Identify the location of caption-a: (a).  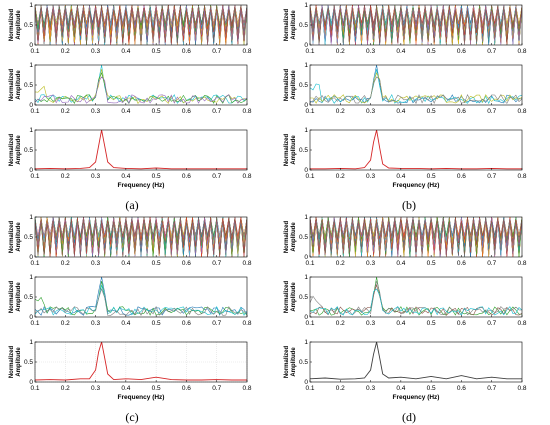
(131, 205).